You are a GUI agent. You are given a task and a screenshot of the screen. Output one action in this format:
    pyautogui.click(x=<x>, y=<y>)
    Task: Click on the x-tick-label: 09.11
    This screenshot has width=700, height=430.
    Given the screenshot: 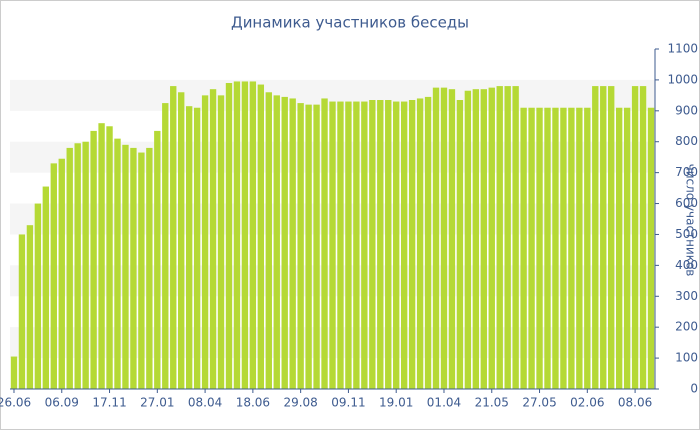 What is the action you would take?
    pyautogui.click(x=348, y=403)
    